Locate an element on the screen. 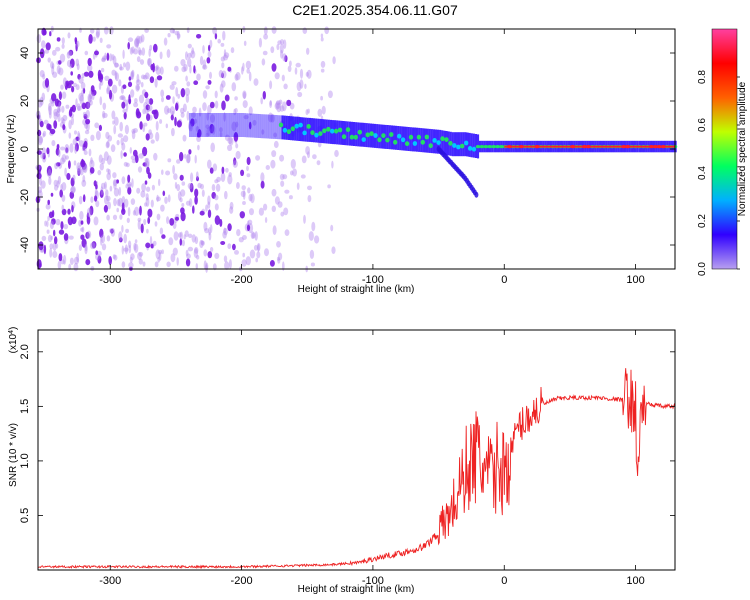  spectrogram-y-label: Frequency (Hz) is located at coordinates (11, 149).